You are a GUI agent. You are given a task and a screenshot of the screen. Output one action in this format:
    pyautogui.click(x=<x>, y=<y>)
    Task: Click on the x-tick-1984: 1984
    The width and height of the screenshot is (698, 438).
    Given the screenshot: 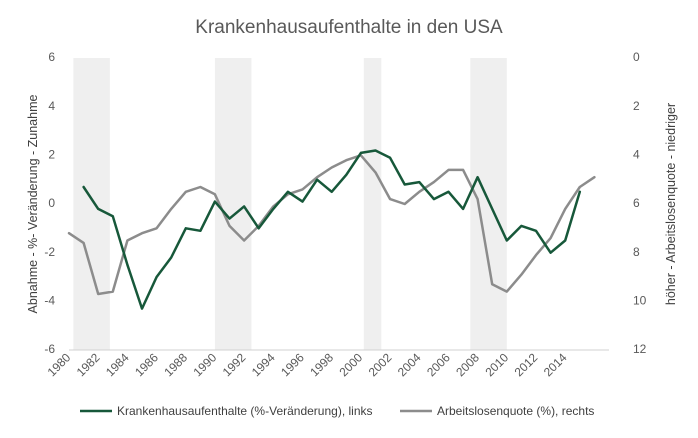 What is the action you would take?
    pyautogui.click(x=117, y=364)
    